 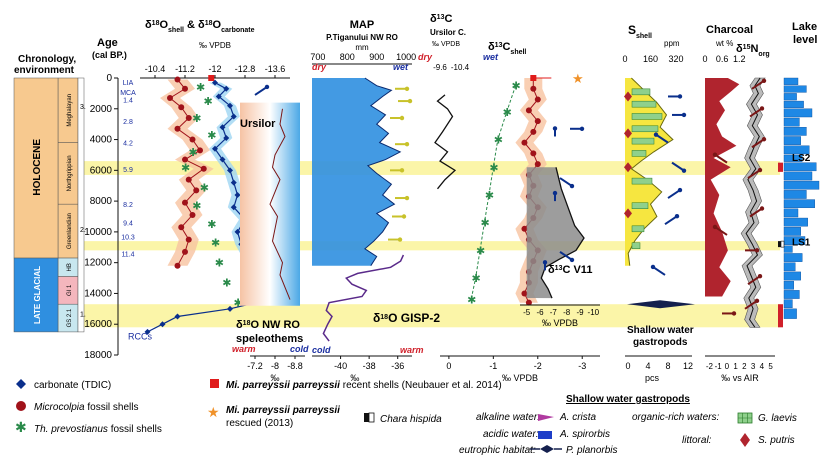 What do you see at coordinates (570, 270) in the screenshot?
I see `v11-title: δ13C V11` at bounding box center [570, 270].